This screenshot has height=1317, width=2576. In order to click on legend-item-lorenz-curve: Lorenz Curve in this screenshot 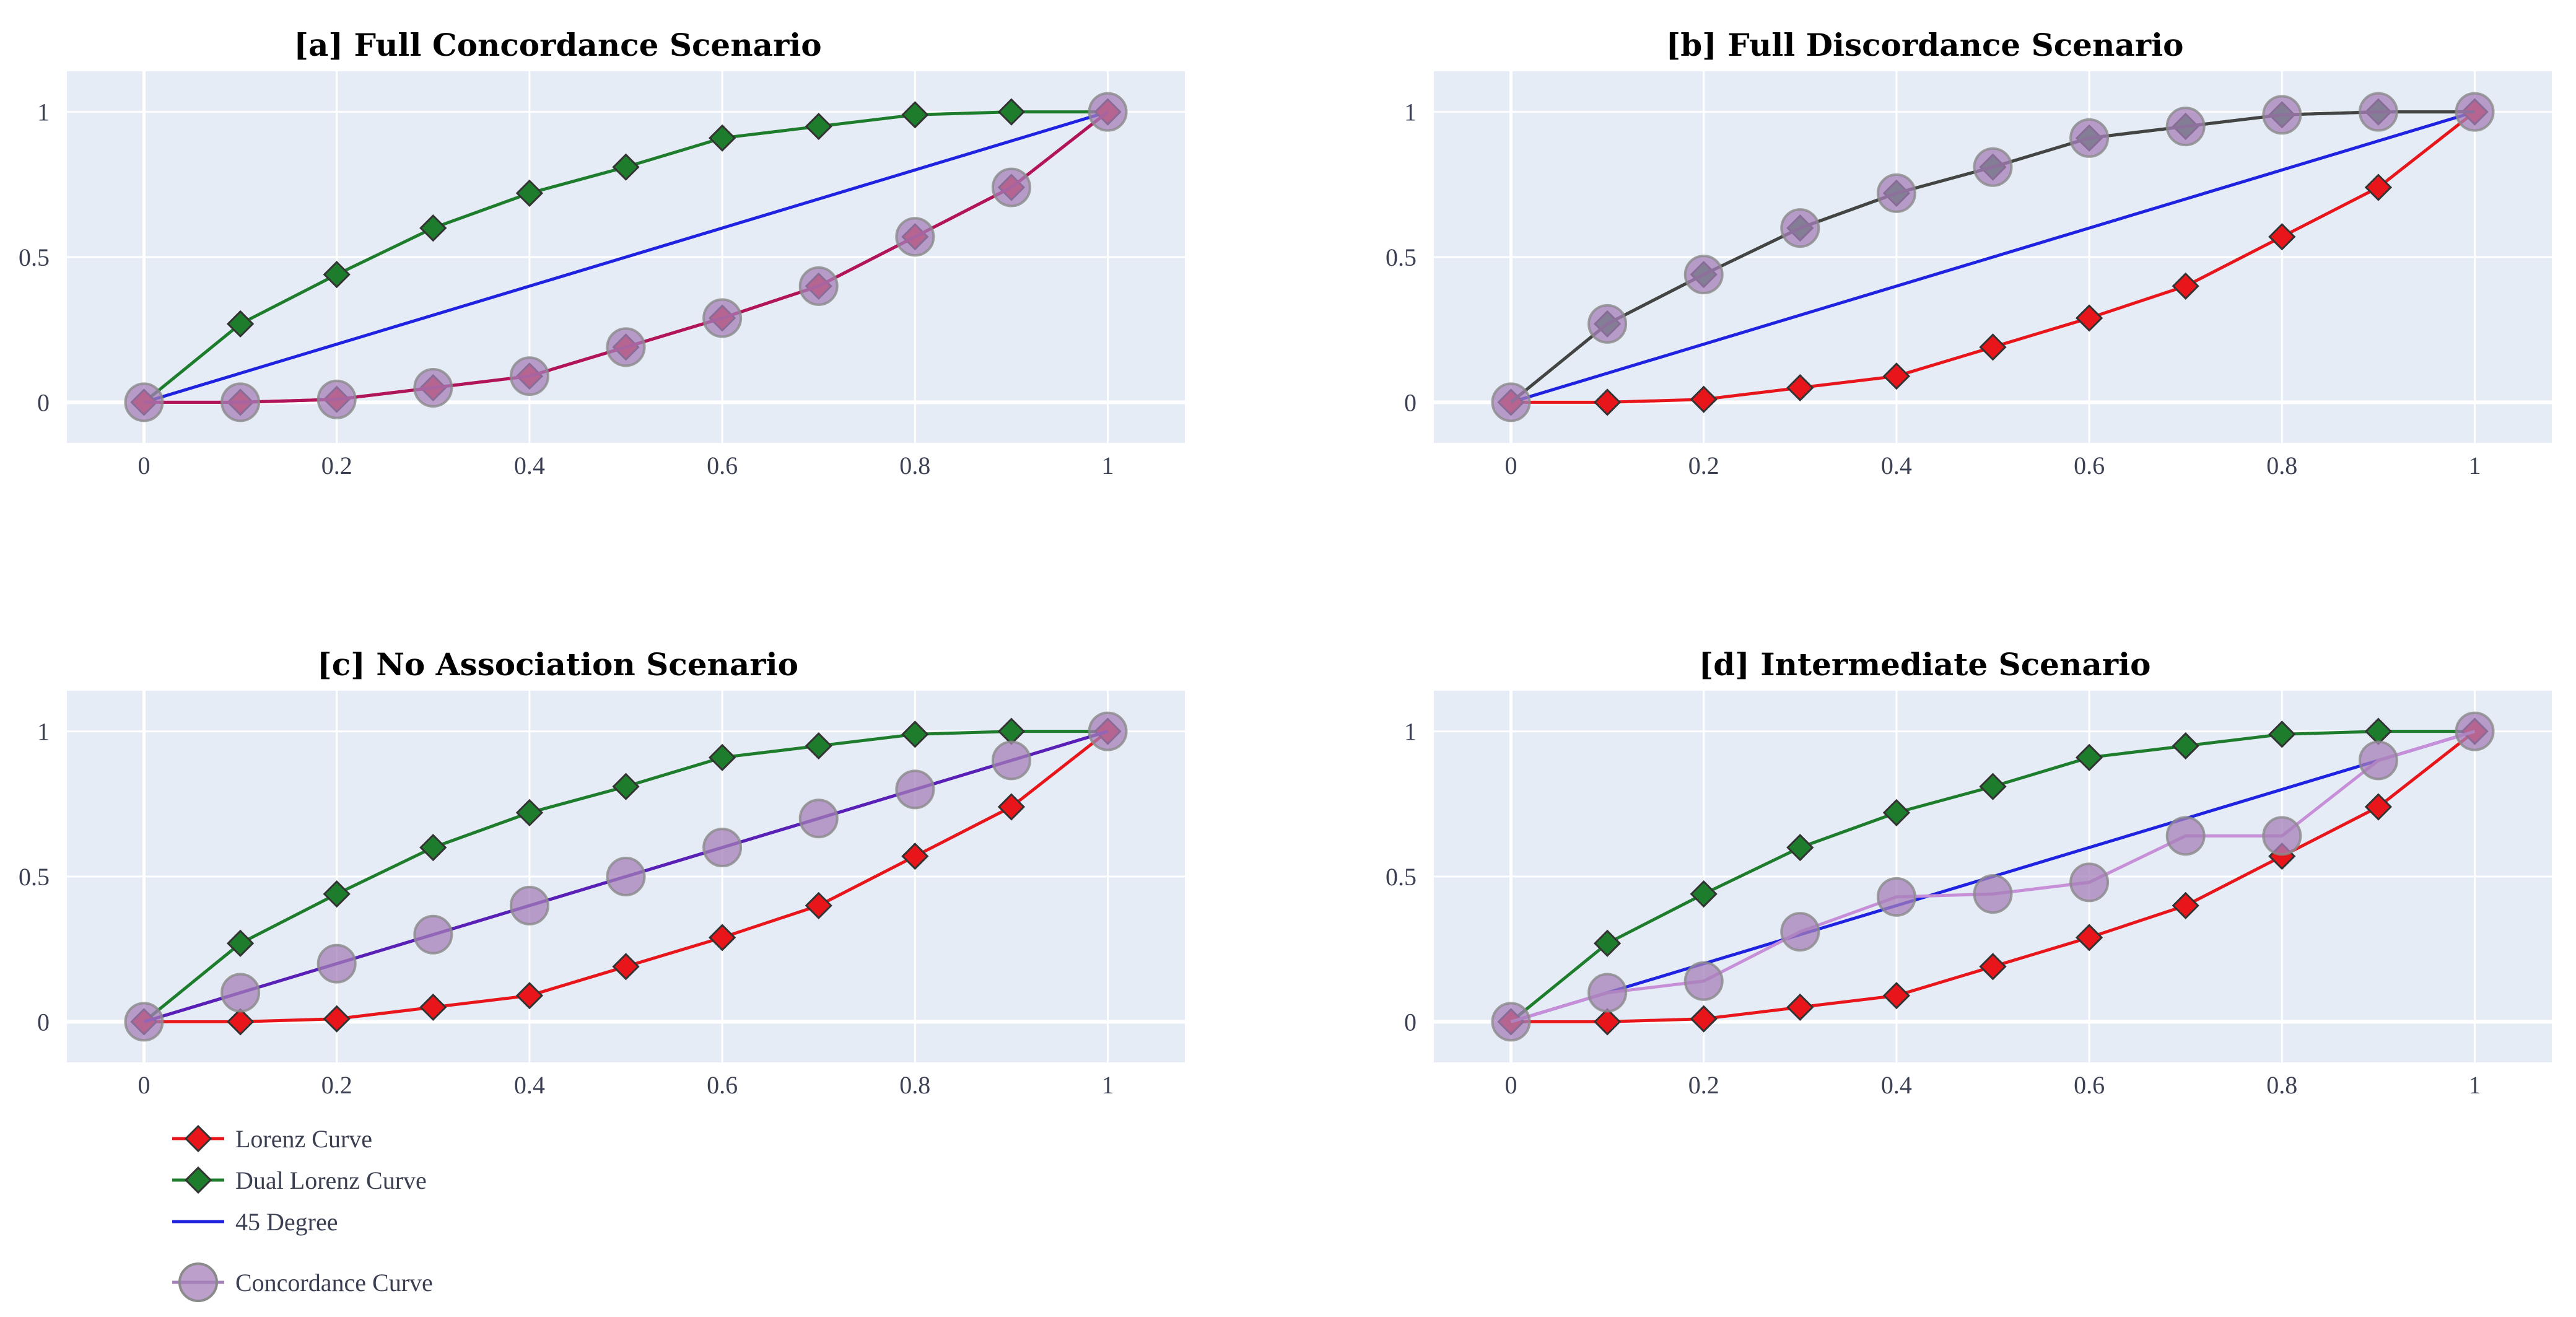, I will do `click(272, 1139)`.